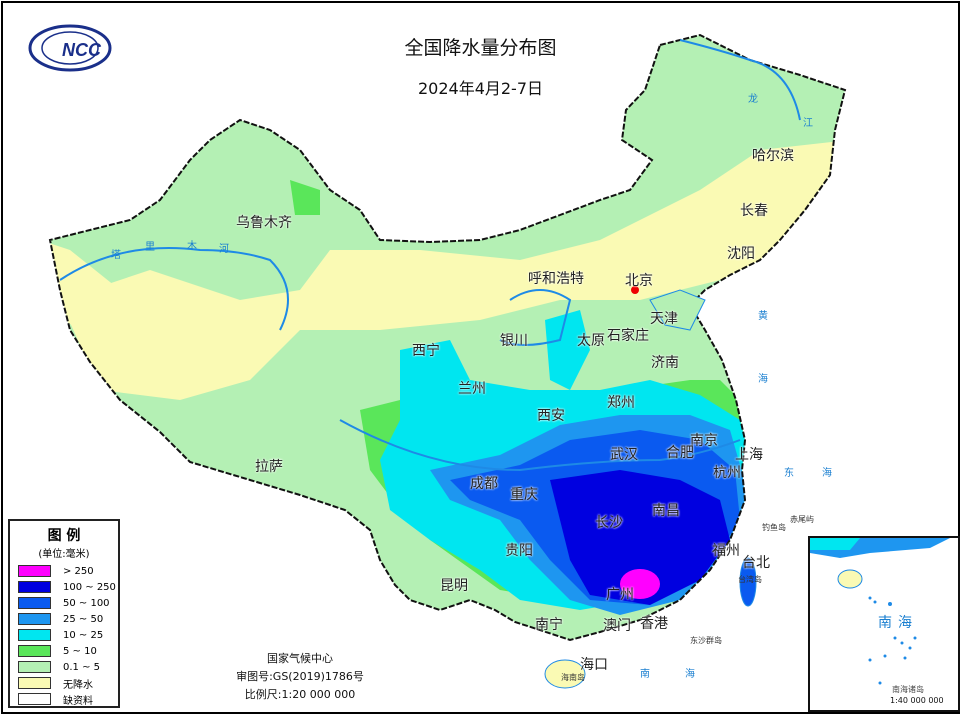 This screenshot has width=961, height=715. What do you see at coordinates (82, 667) in the screenshot?
I see `legend-label: 0.1 ~ 5` at bounding box center [82, 667].